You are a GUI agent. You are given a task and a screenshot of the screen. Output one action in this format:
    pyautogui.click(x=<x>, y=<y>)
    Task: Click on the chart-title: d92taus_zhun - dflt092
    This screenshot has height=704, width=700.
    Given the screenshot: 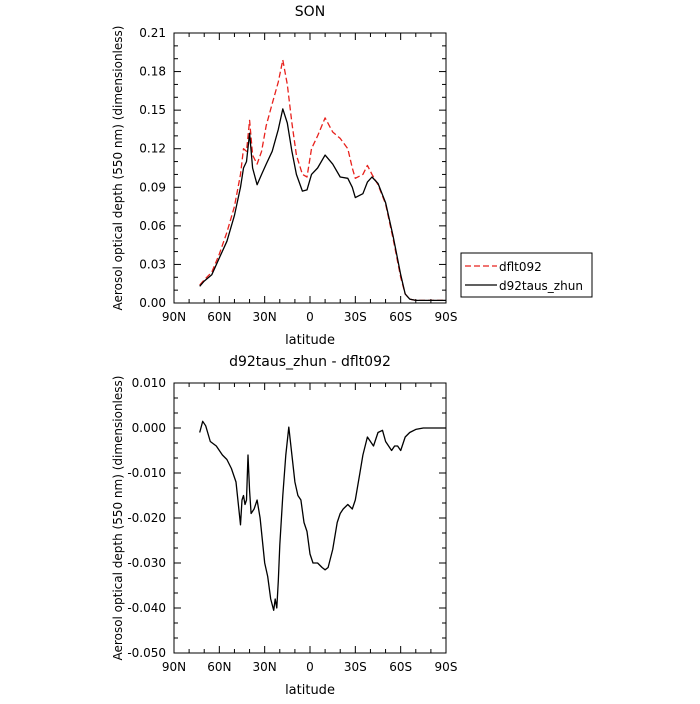 What is the action you would take?
    pyautogui.click(x=310, y=362)
    